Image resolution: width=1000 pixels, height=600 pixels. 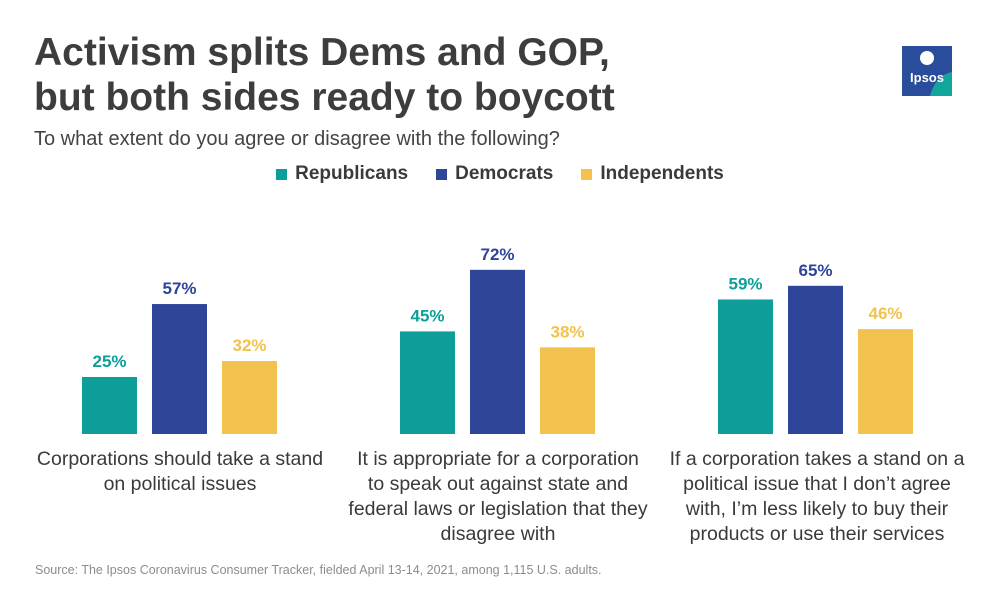 I want to click on category-label-3-line-3: with, I’m less likely to buy their, so click(x=817, y=509).